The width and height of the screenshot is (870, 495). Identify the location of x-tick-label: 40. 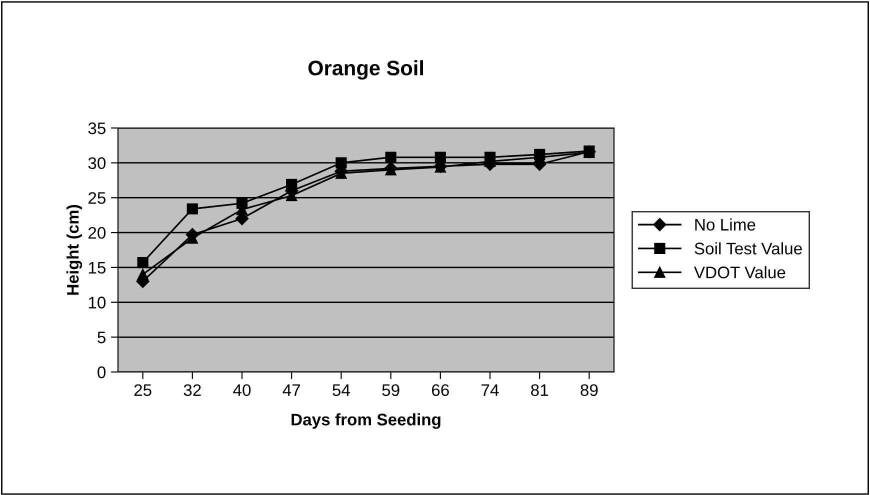
(242, 390).